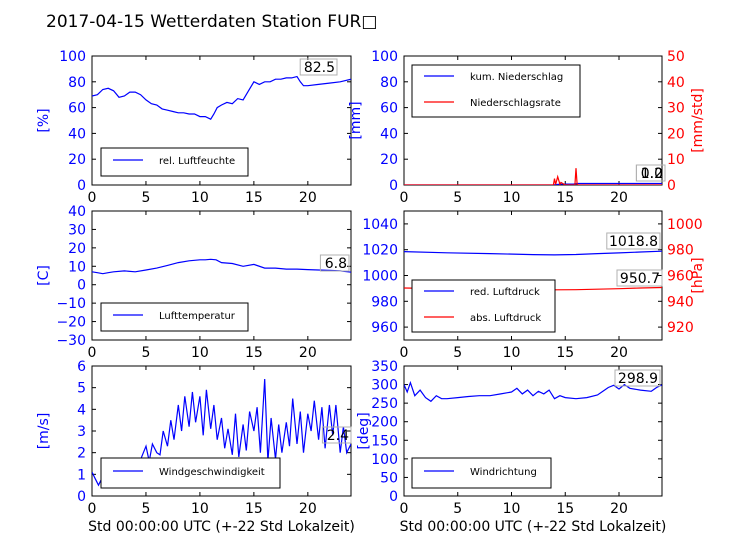 This screenshot has height=552, width=736. I want to click on legend: Windrichtung, so click(481, 473).